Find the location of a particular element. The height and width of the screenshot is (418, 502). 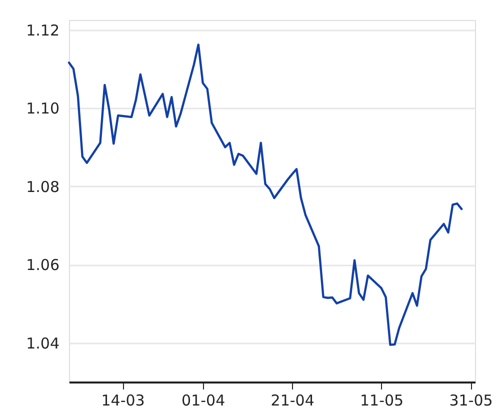

y-tick-label: 1.04 is located at coordinates (43, 343).